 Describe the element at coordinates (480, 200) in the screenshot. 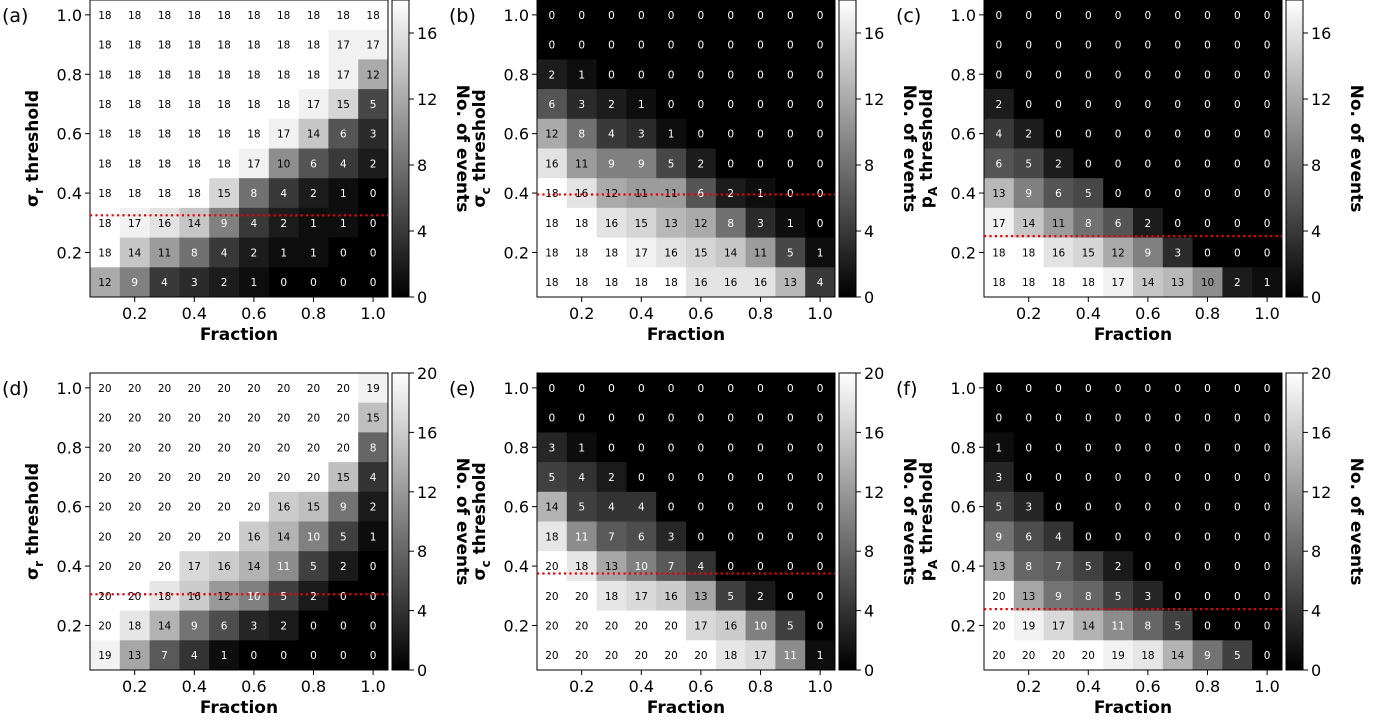

I see `y-axis-label-symbol: σ` at that location.